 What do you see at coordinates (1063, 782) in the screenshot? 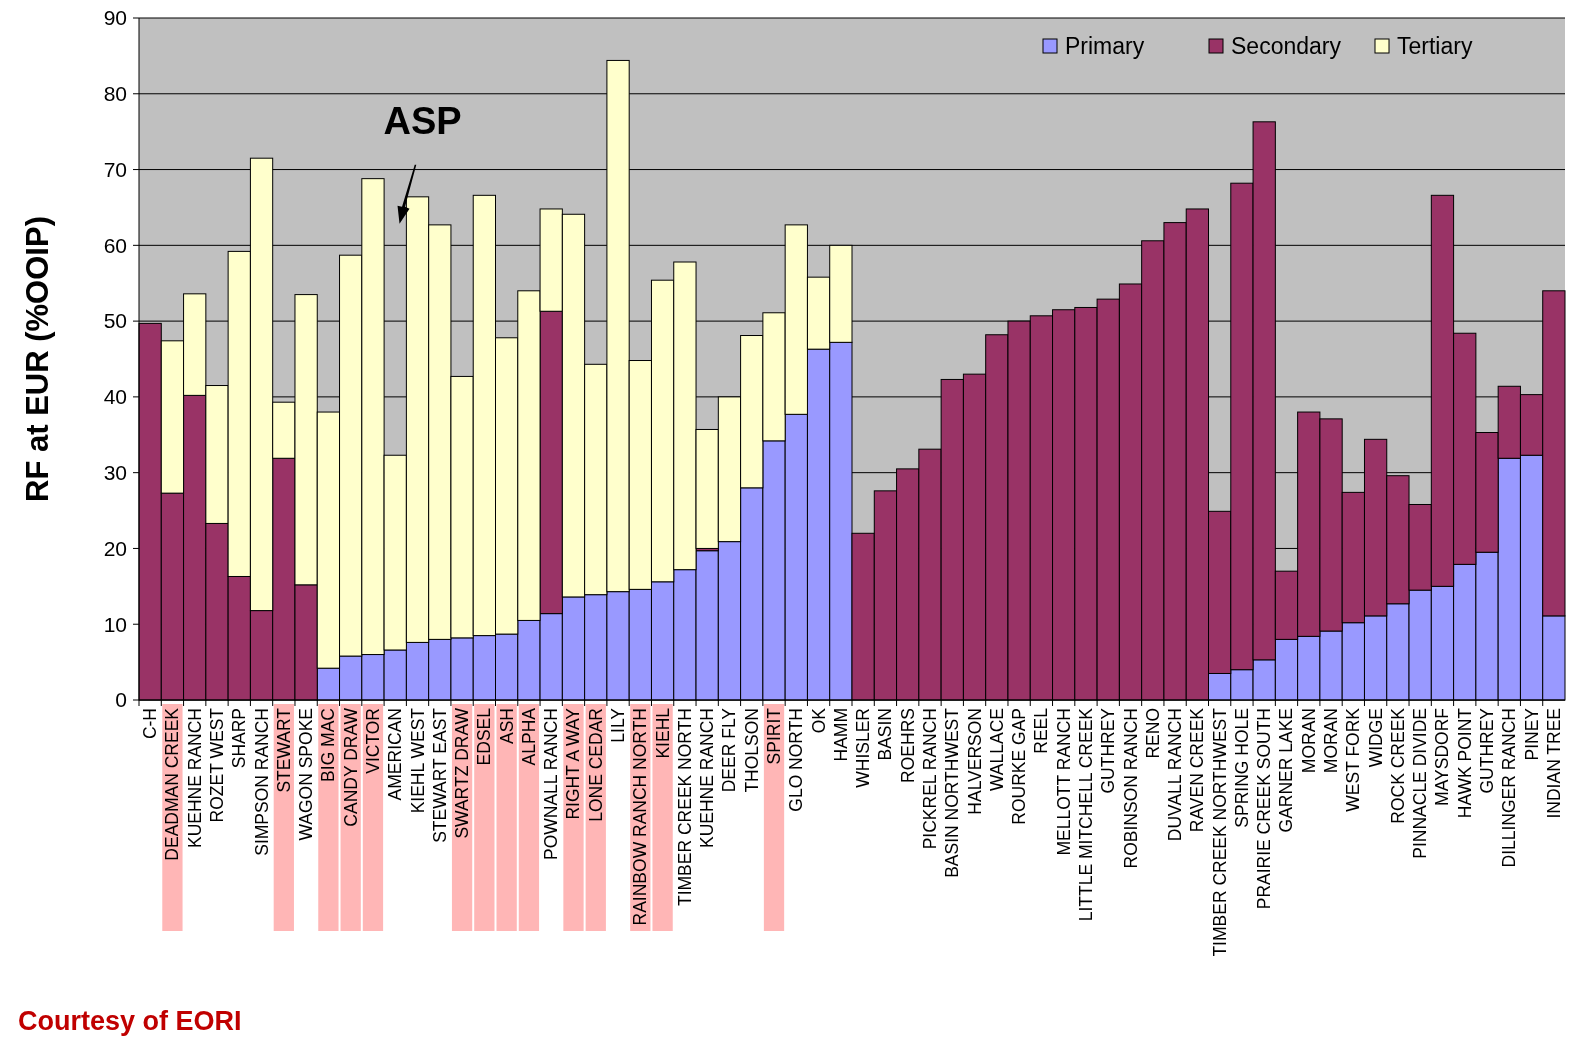
I see `x-tick-label: MELLOTT RANCH` at bounding box center [1063, 782].